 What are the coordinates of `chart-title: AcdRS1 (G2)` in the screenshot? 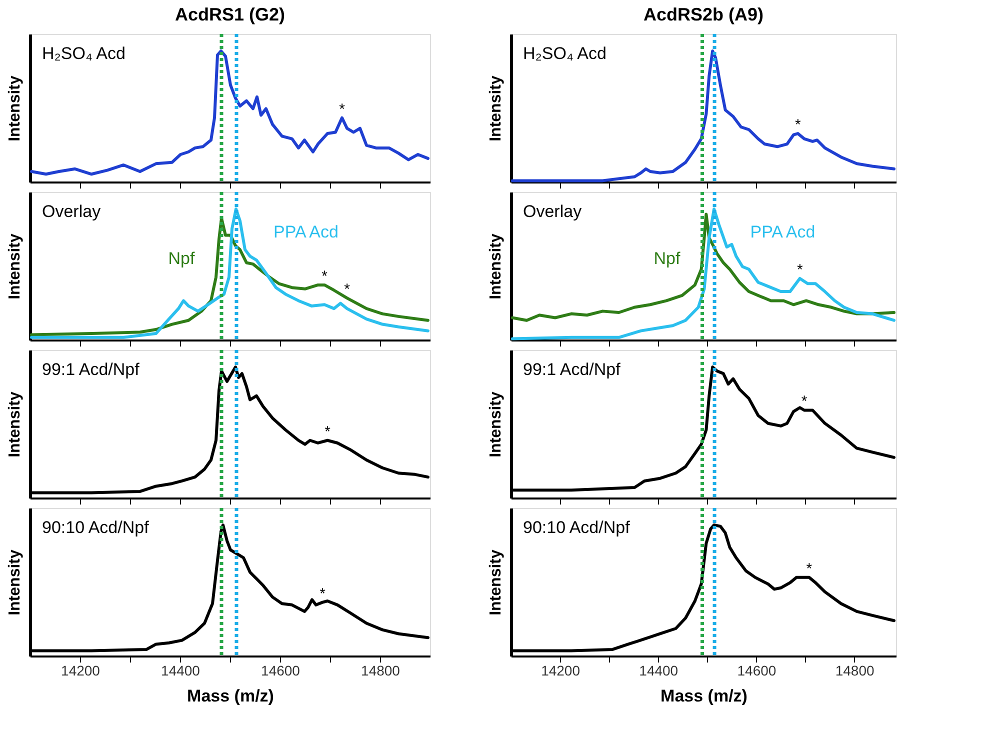 It's located at (230, 14).